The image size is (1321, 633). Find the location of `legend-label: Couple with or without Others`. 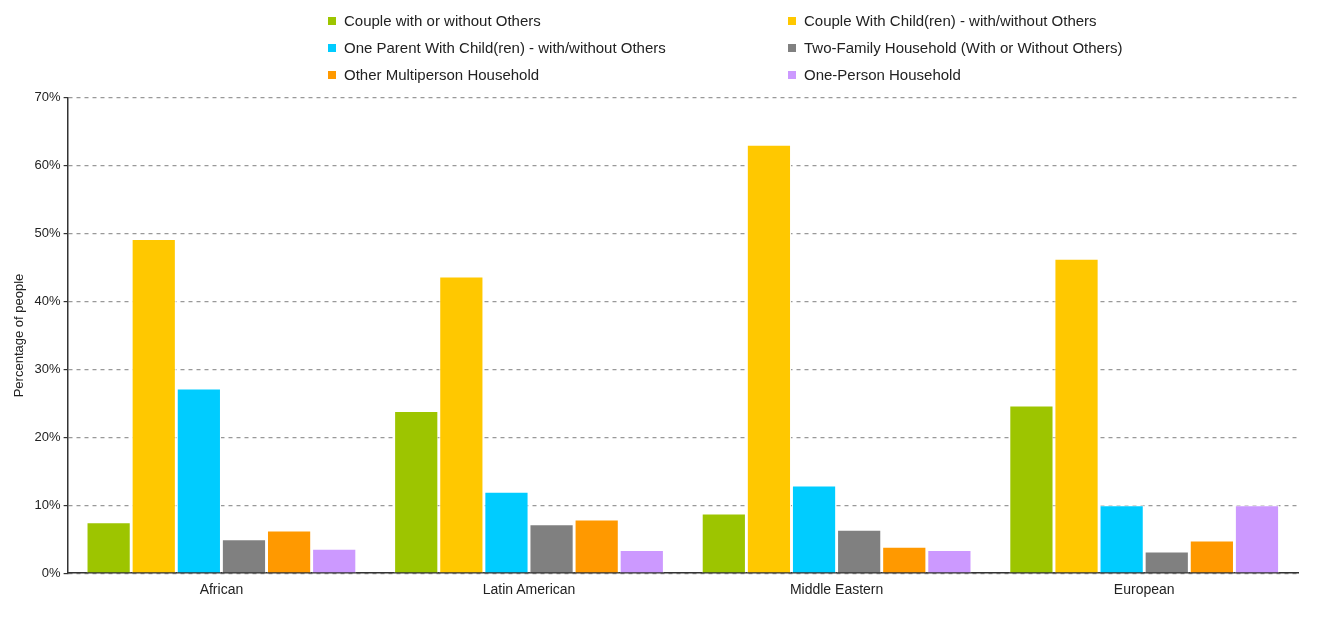

legend-label: Couple with or without Others is located at coordinates (442, 20).